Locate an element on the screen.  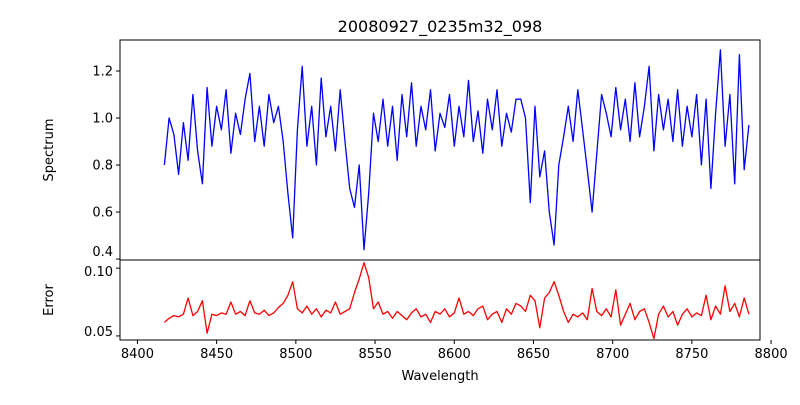
spectrum-ytick-label: 0.4 is located at coordinates (102, 252).